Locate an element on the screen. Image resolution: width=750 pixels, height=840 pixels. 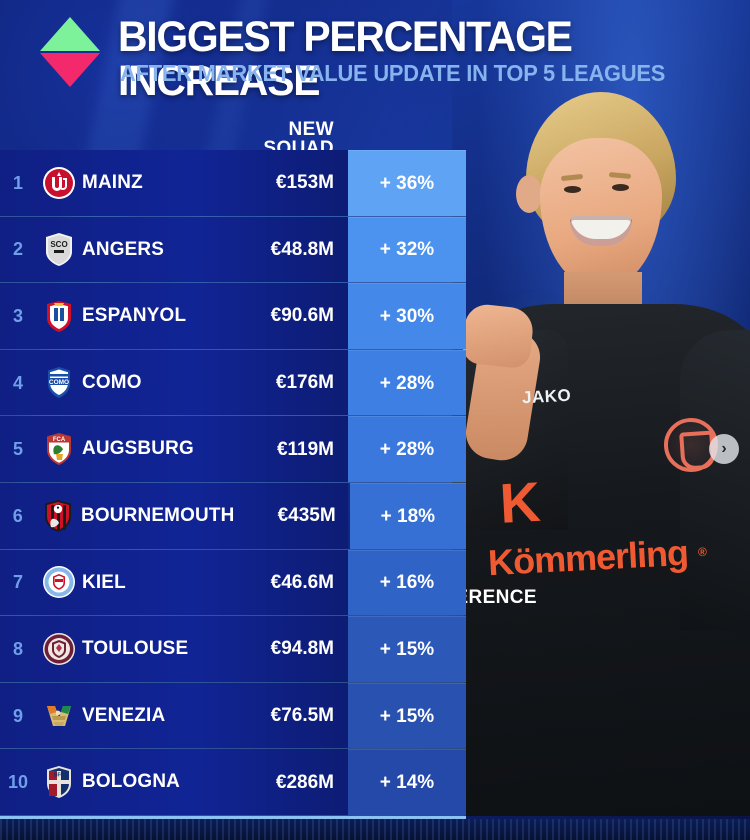
table-row: 10 BFC BOLOGNA €286M + 14% is located at coordinates (233, 782).